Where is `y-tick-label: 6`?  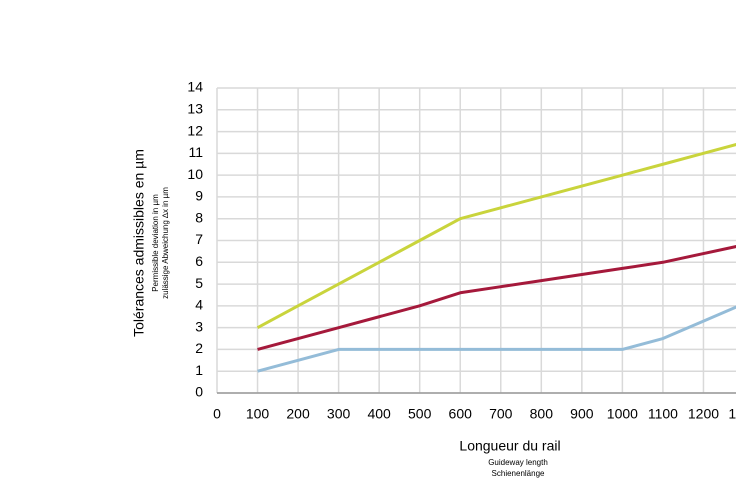 y-tick-label: 6 is located at coordinates (199, 261).